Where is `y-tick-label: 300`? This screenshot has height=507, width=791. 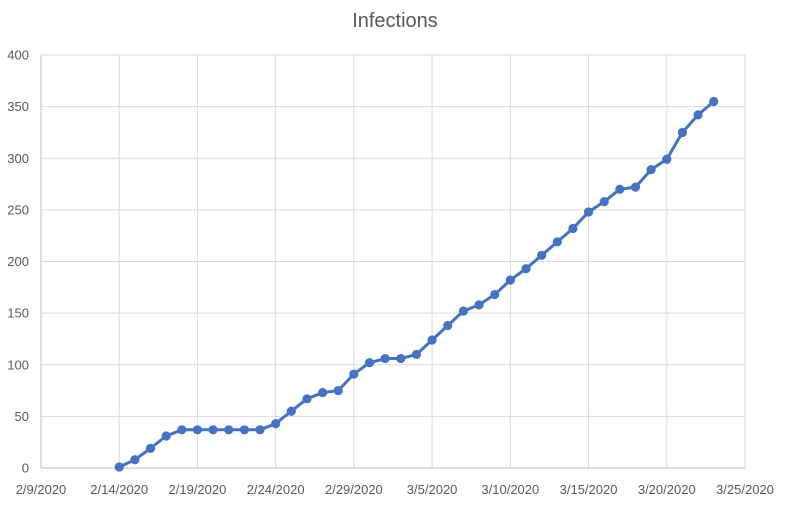
y-tick-label: 300 is located at coordinates (18, 158).